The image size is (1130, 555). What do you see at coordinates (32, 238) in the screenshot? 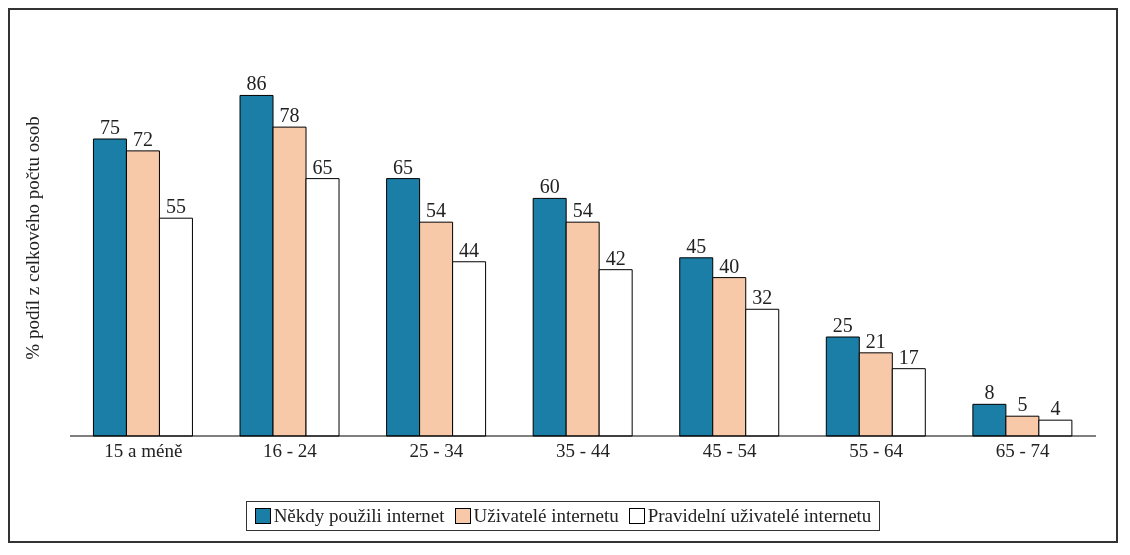
I see `y-axis-title: % podíl z celkového počtu osob` at bounding box center [32, 238].